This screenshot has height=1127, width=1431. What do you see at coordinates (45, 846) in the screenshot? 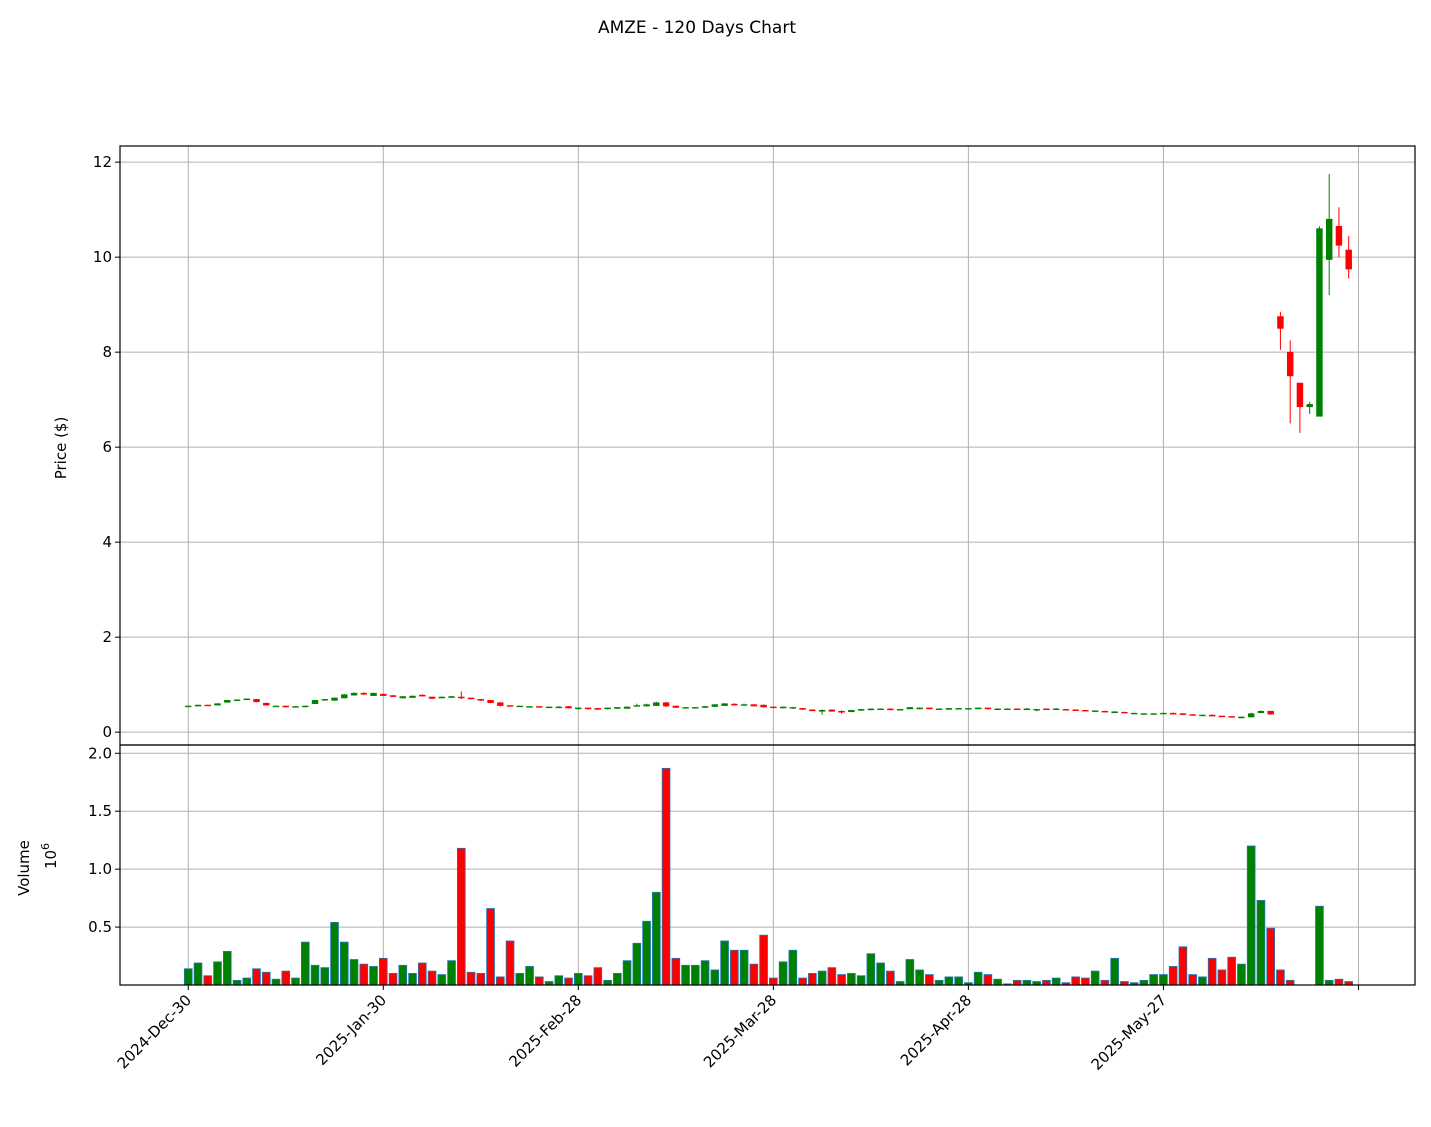
I see `multiplier-exponent: 6` at bounding box center [45, 846].